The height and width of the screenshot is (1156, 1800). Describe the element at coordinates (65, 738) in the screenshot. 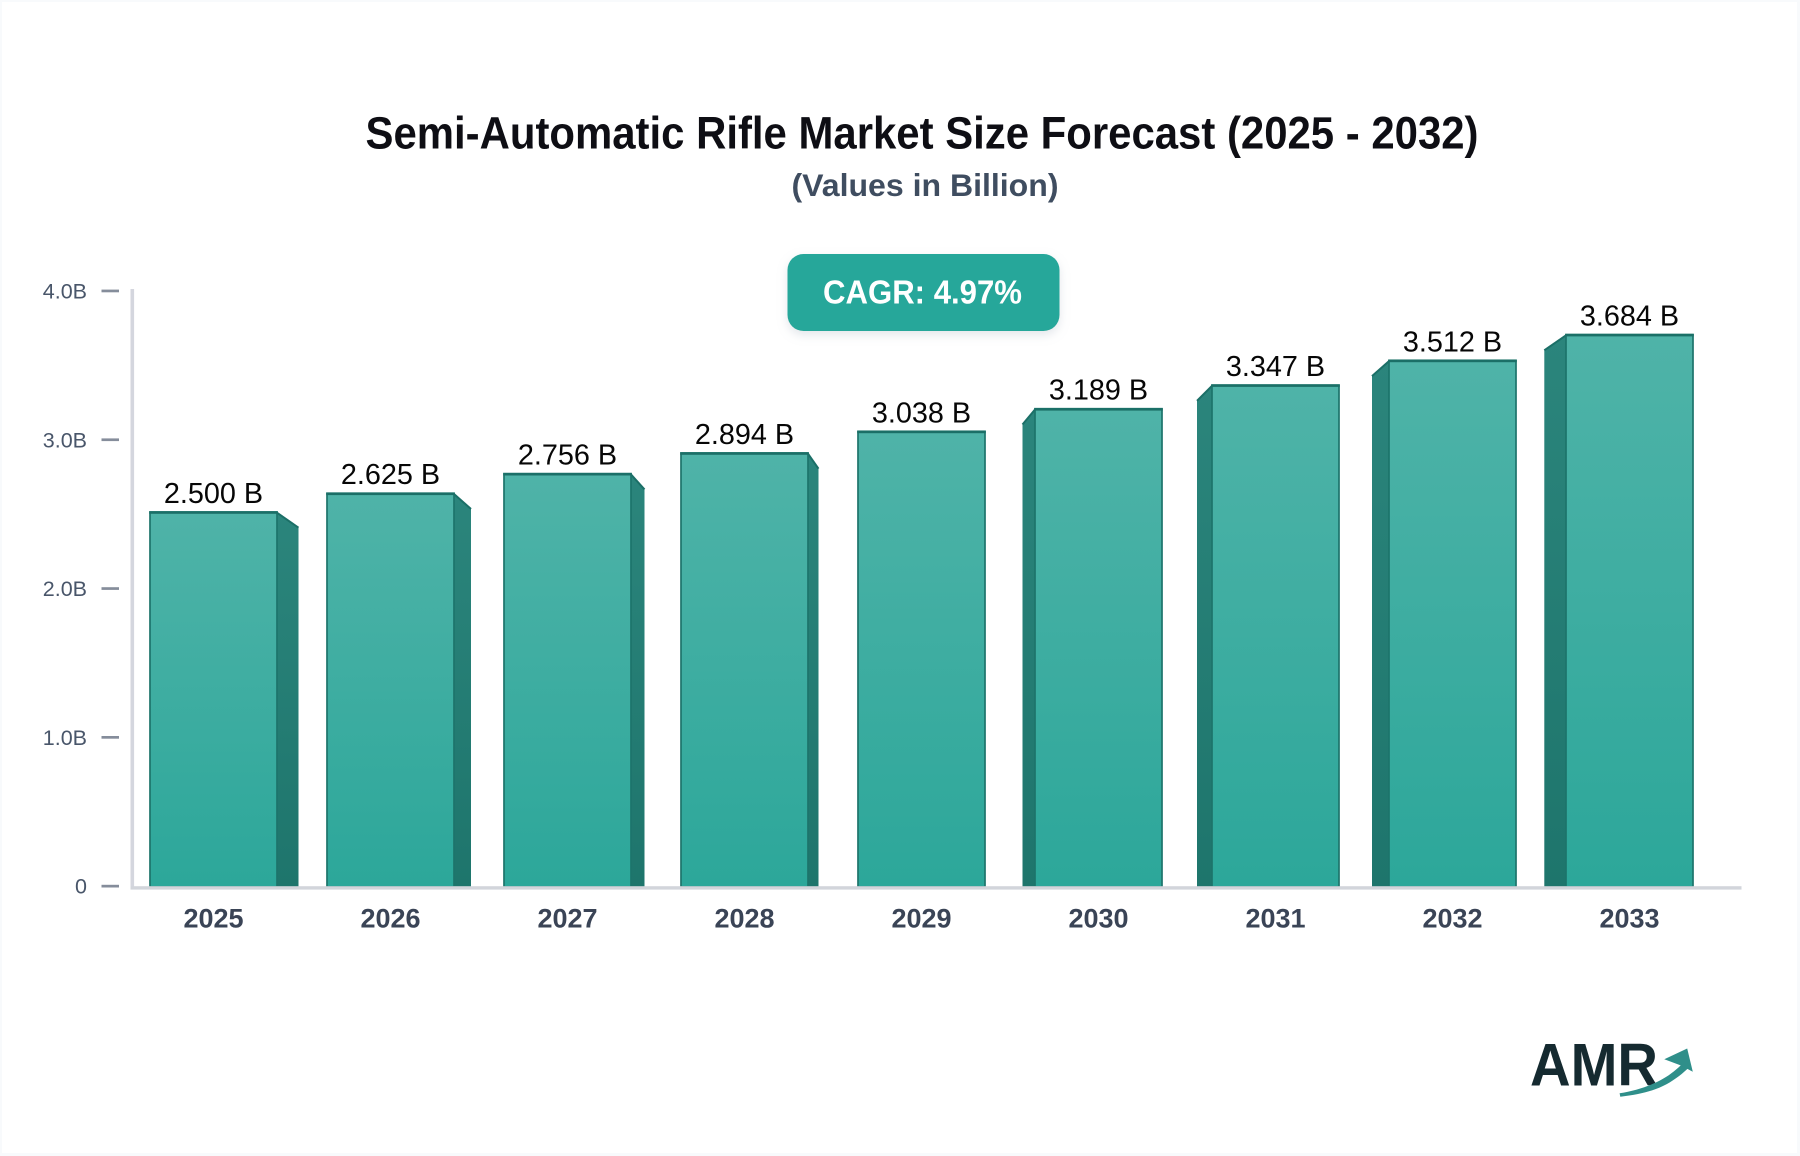

I see `svg-text: 1.0B` at that location.